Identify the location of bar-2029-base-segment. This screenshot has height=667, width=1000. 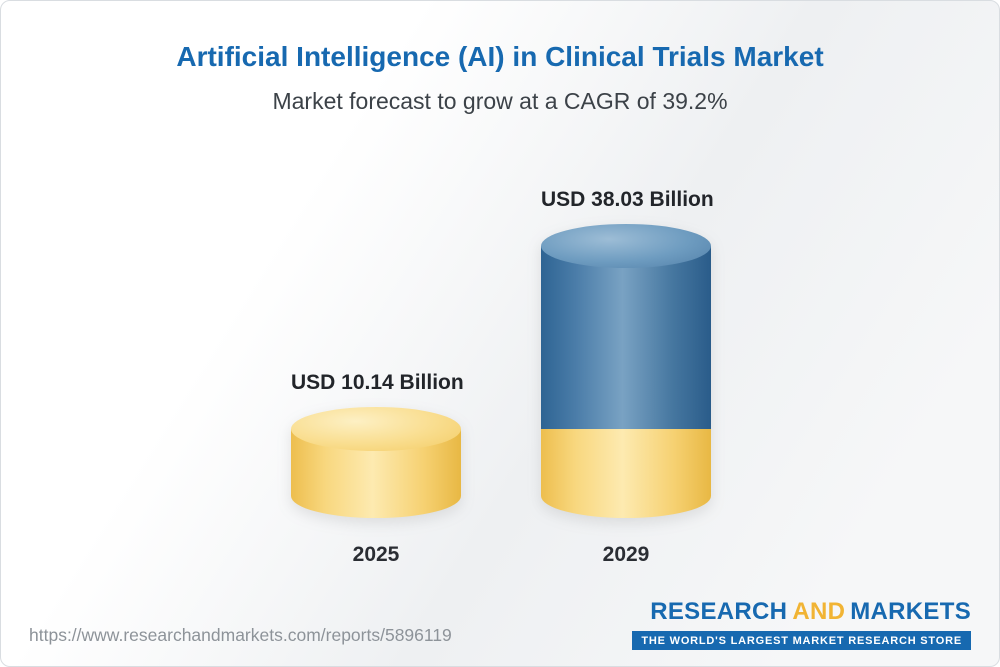
(626, 473).